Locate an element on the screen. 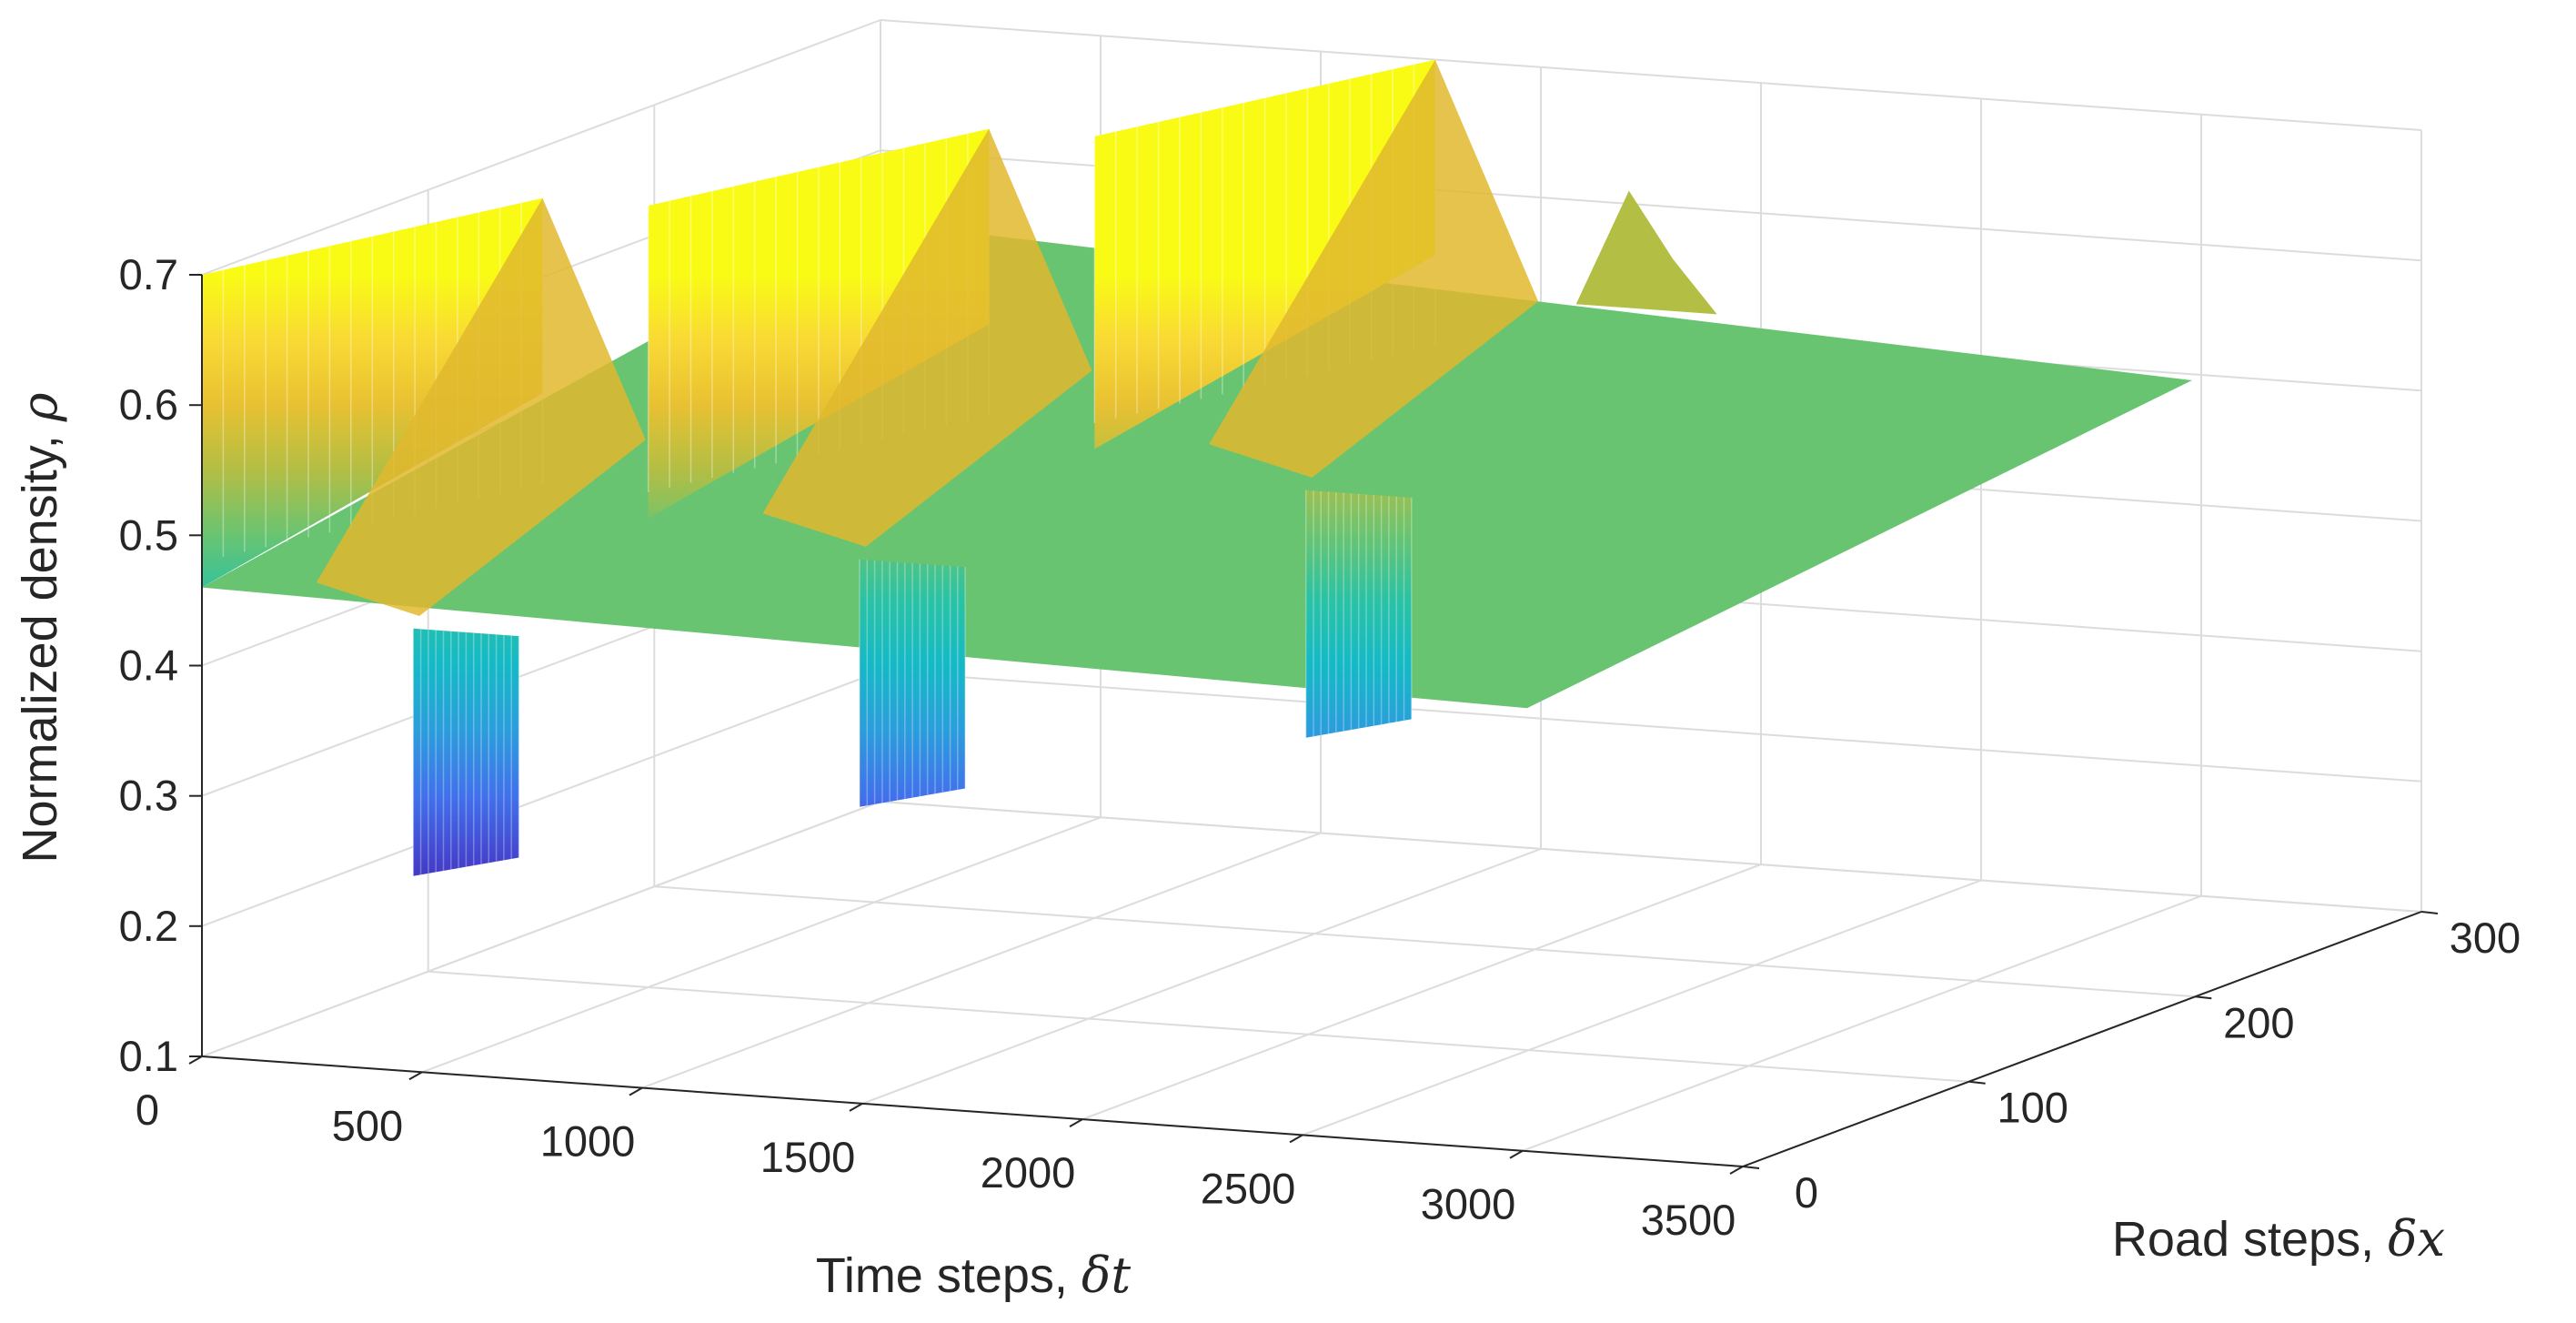 This screenshot has width=2576, height=1323. x-tick-label: 0 is located at coordinates (147, 1110).